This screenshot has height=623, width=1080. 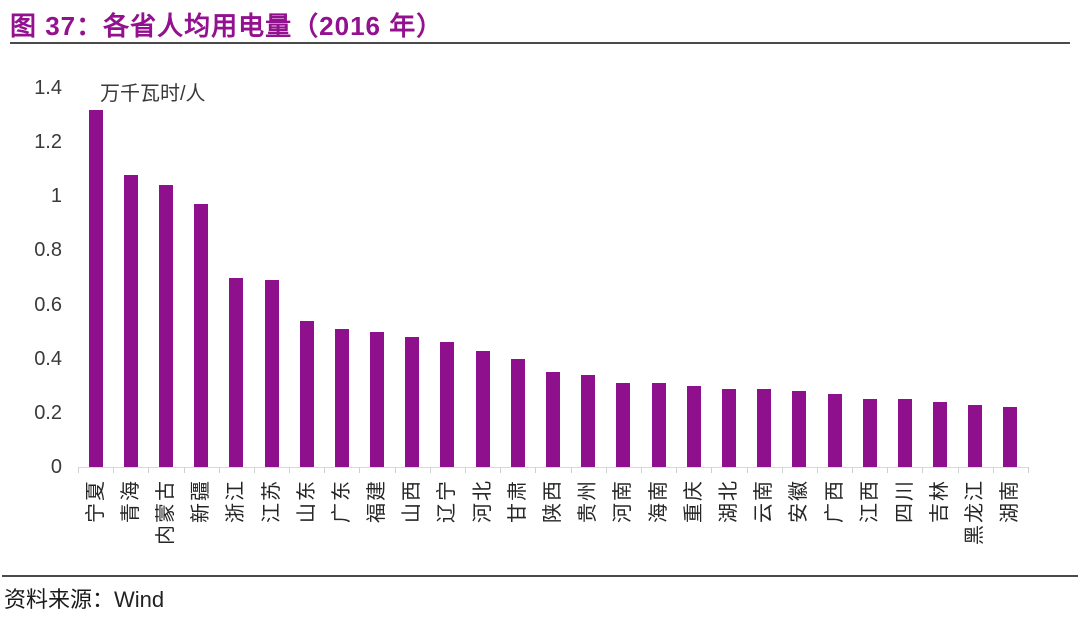 I want to click on x-axis-label-text: 安徽, so click(x=799, y=501).